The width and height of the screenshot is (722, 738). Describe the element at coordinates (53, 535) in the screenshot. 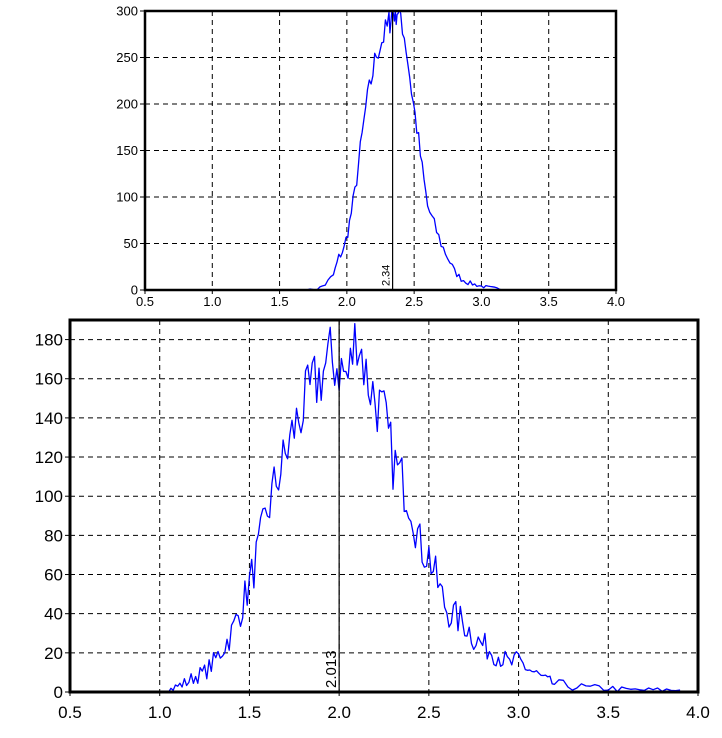

I see `y-tick-label: 80` at that location.